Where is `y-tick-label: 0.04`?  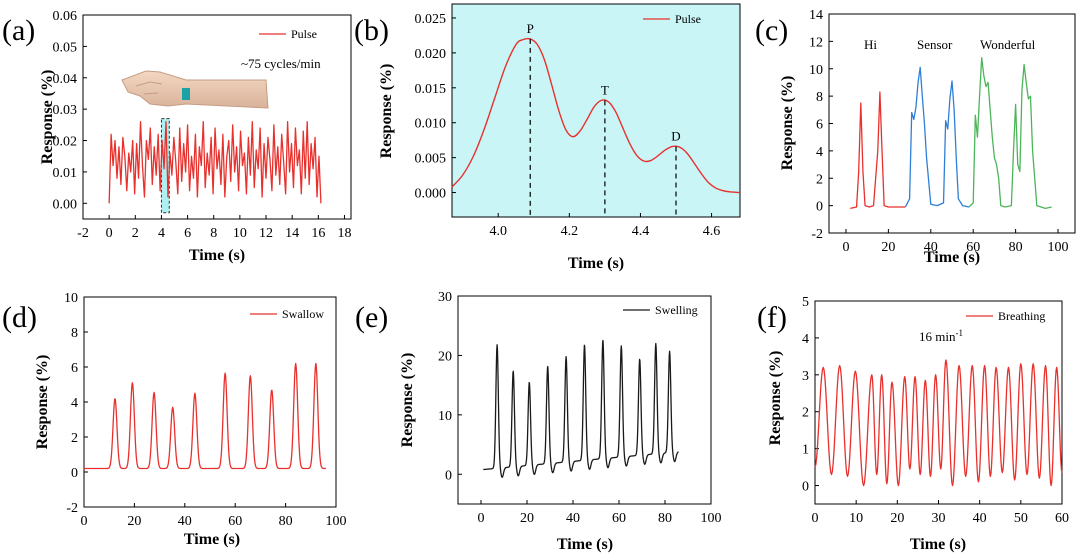
y-tick-label: 0.04 is located at coordinates (65, 79).